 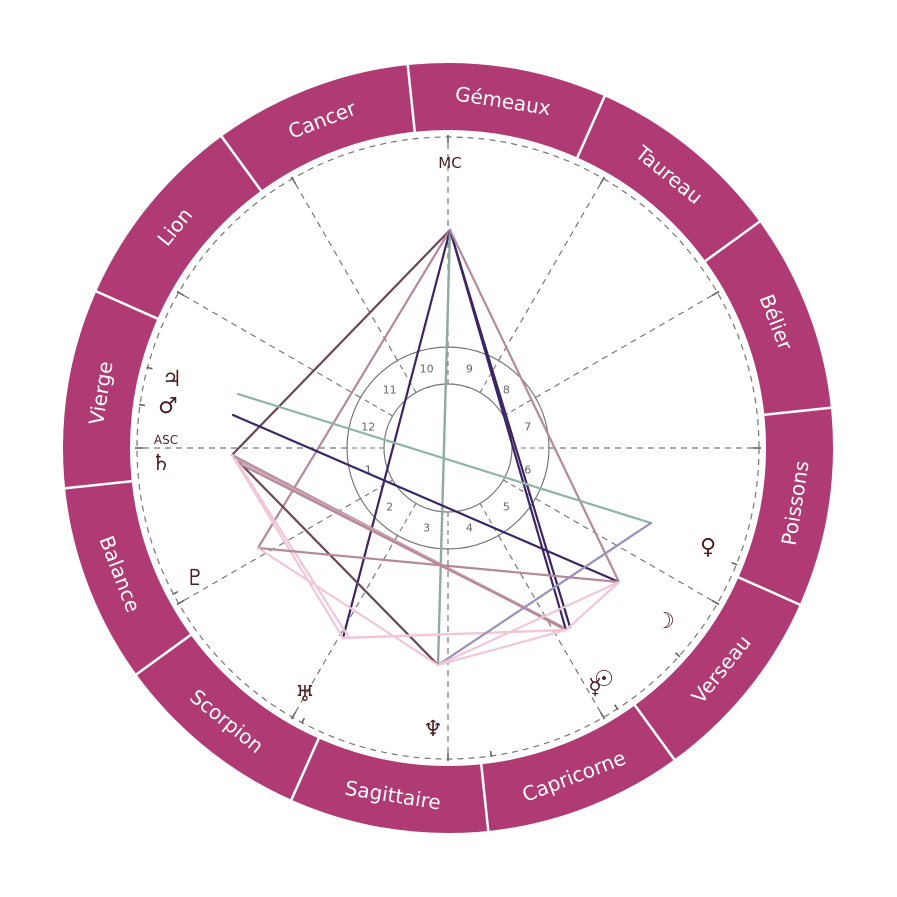 I want to click on house-outer-circle, so click(x=448, y=448).